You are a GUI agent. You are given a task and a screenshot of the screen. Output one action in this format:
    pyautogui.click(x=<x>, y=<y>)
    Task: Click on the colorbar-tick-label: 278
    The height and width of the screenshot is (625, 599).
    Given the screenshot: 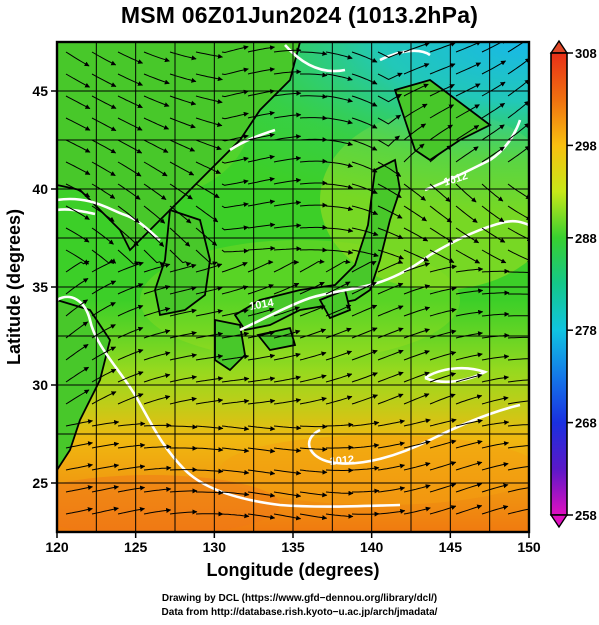 What is the action you would take?
    pyautogui.click(x=586, y=330)
    